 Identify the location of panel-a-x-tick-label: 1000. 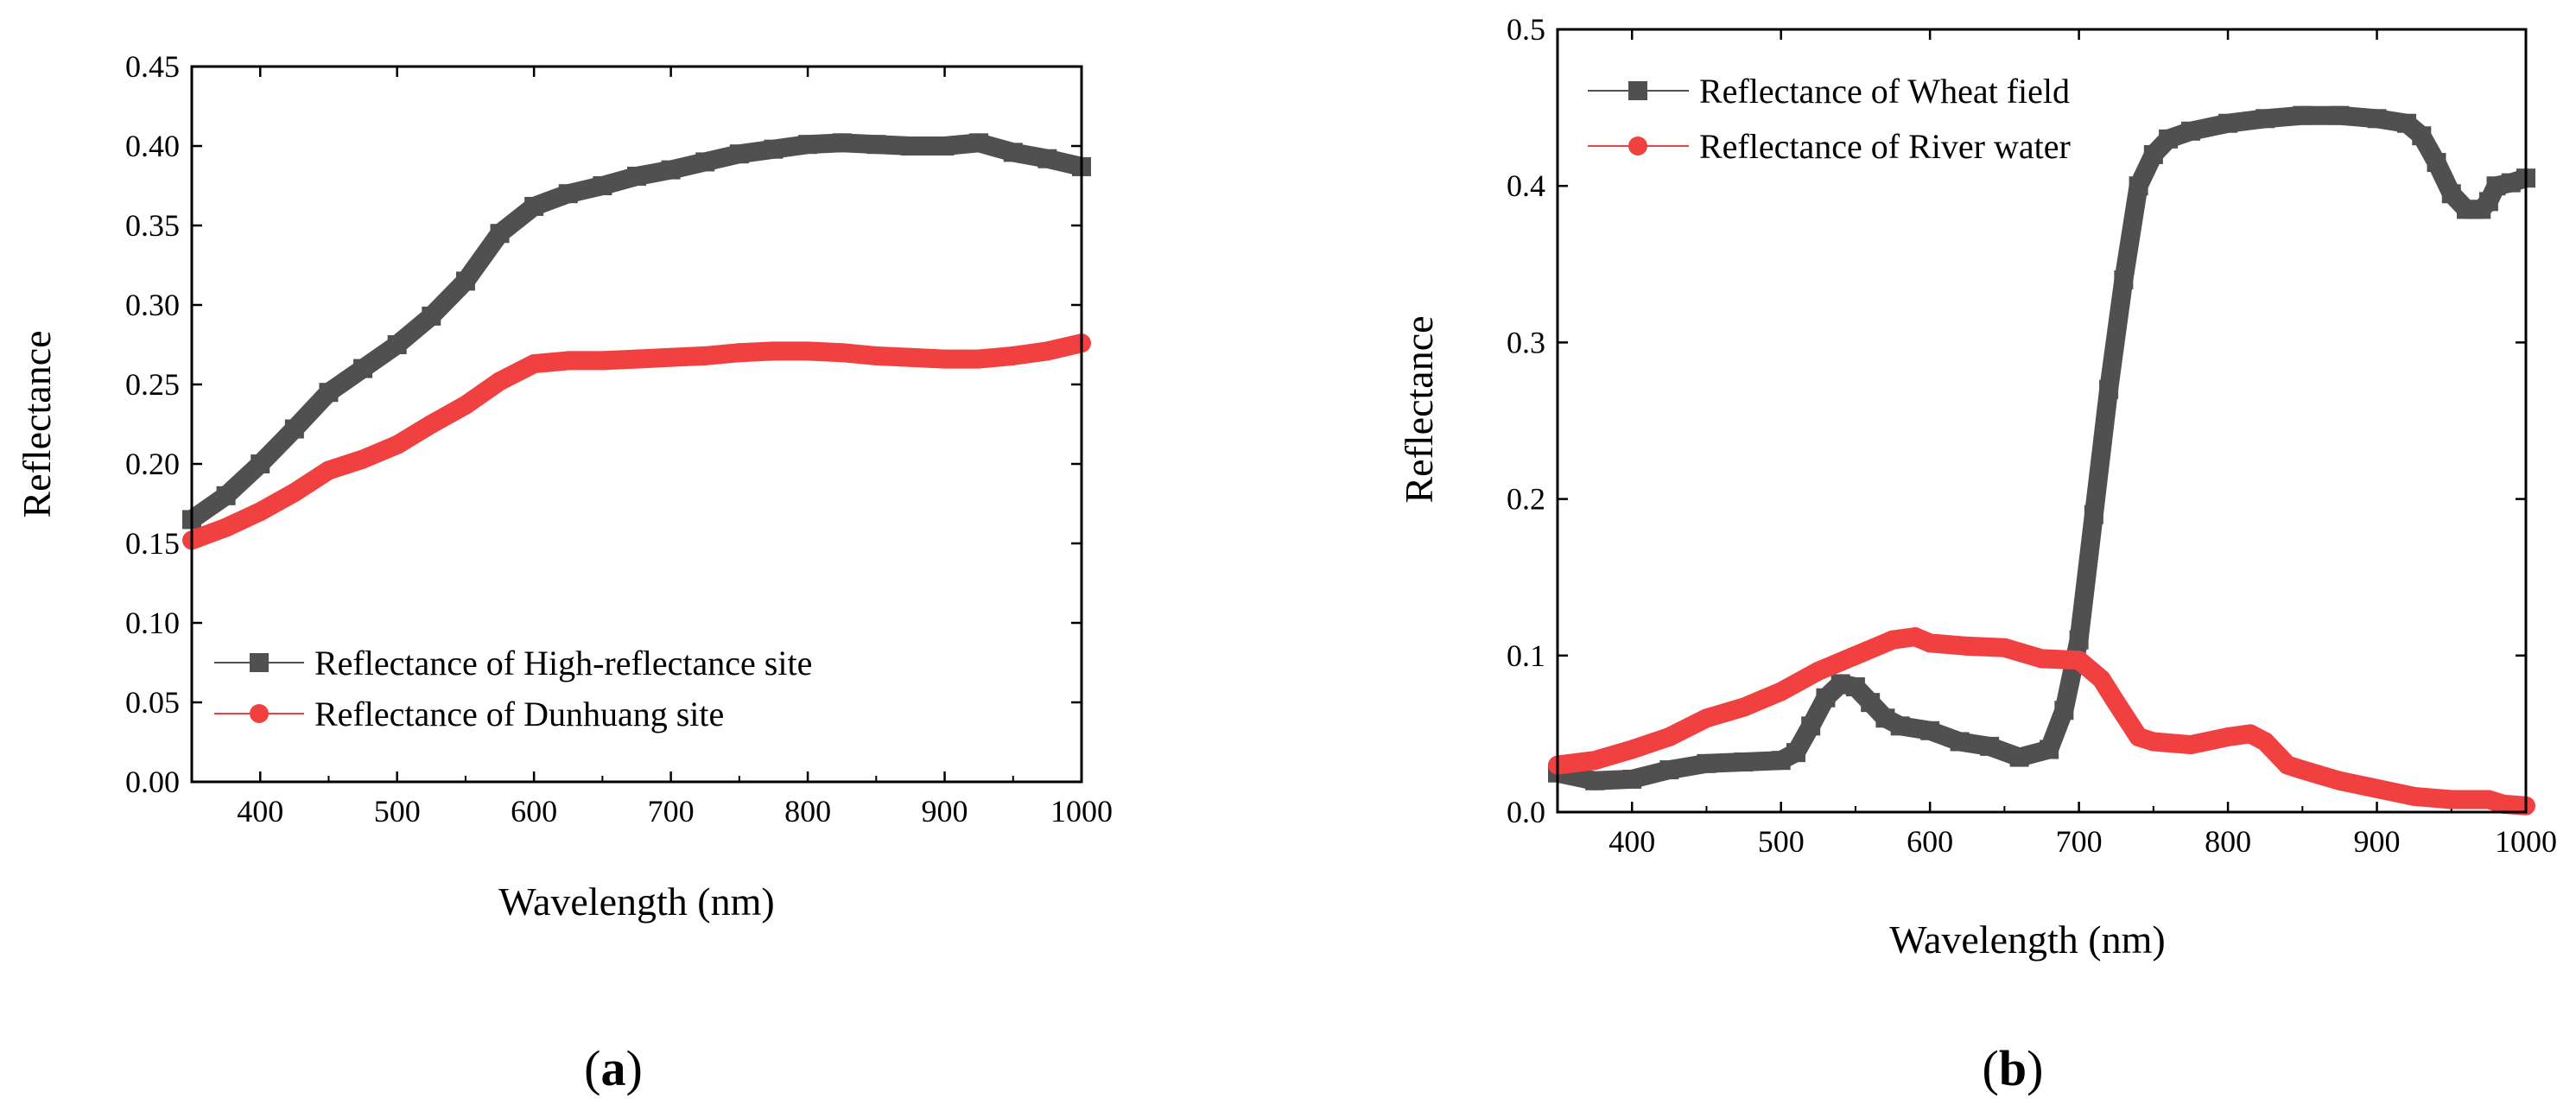
(1081, 811).